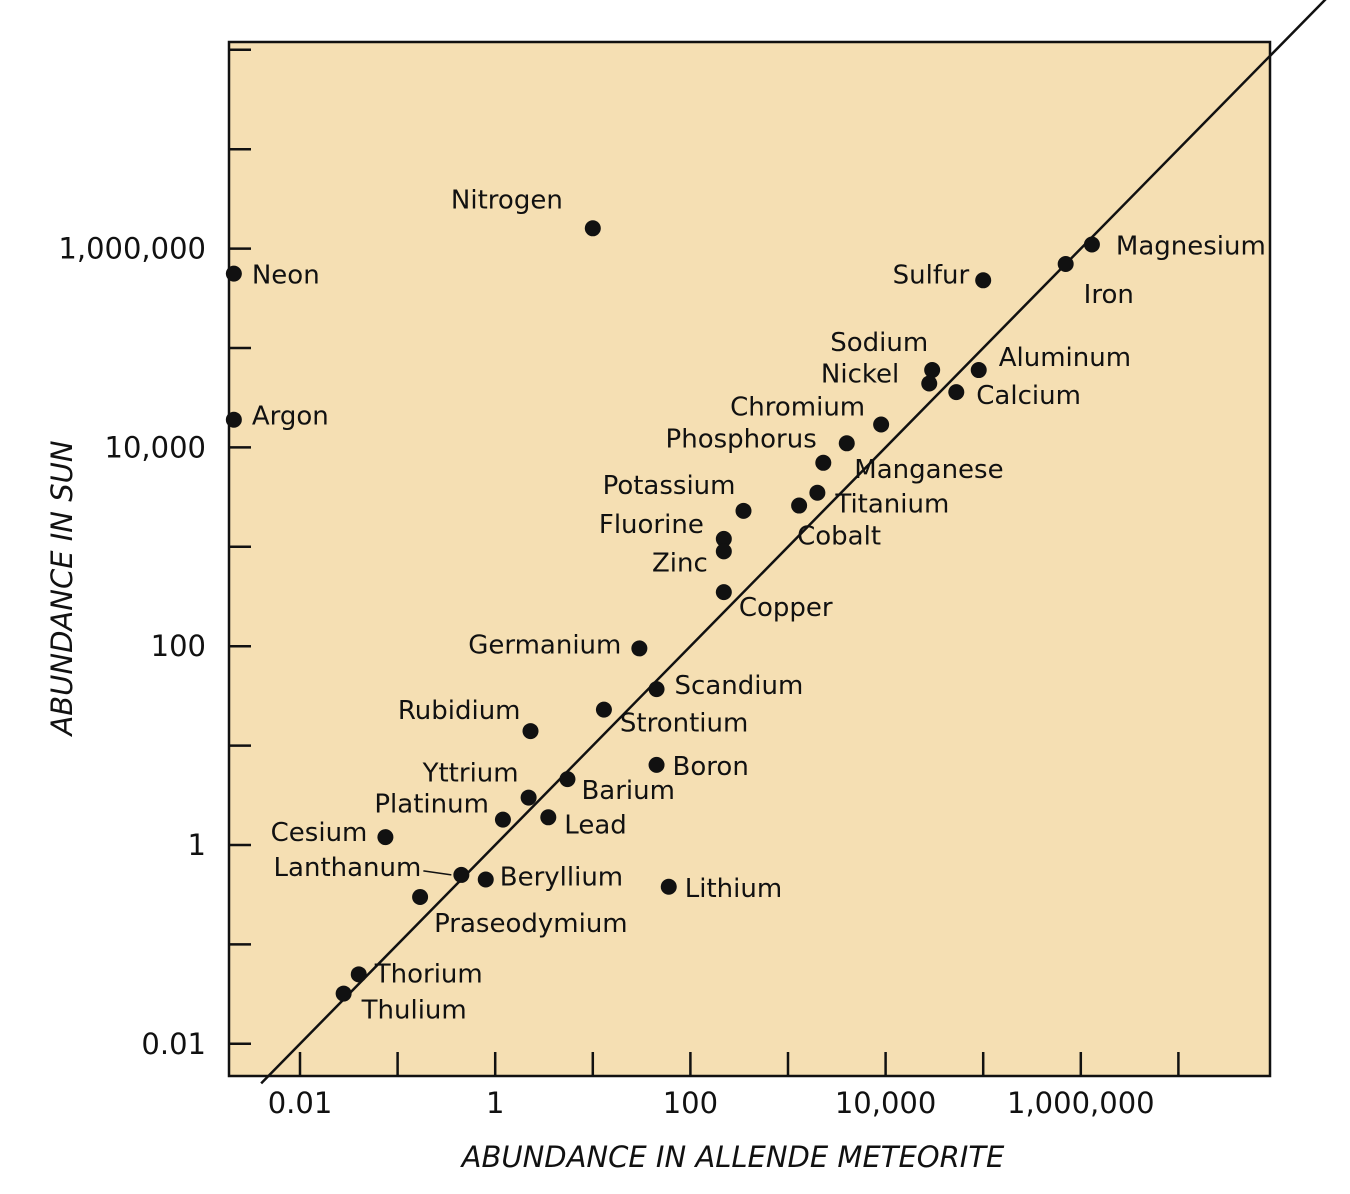 The image size is (1350, 1194). Describe the element at coordinates (300, 1103) in the screenshot. I see `x-tick-label: 0.01` at that location.